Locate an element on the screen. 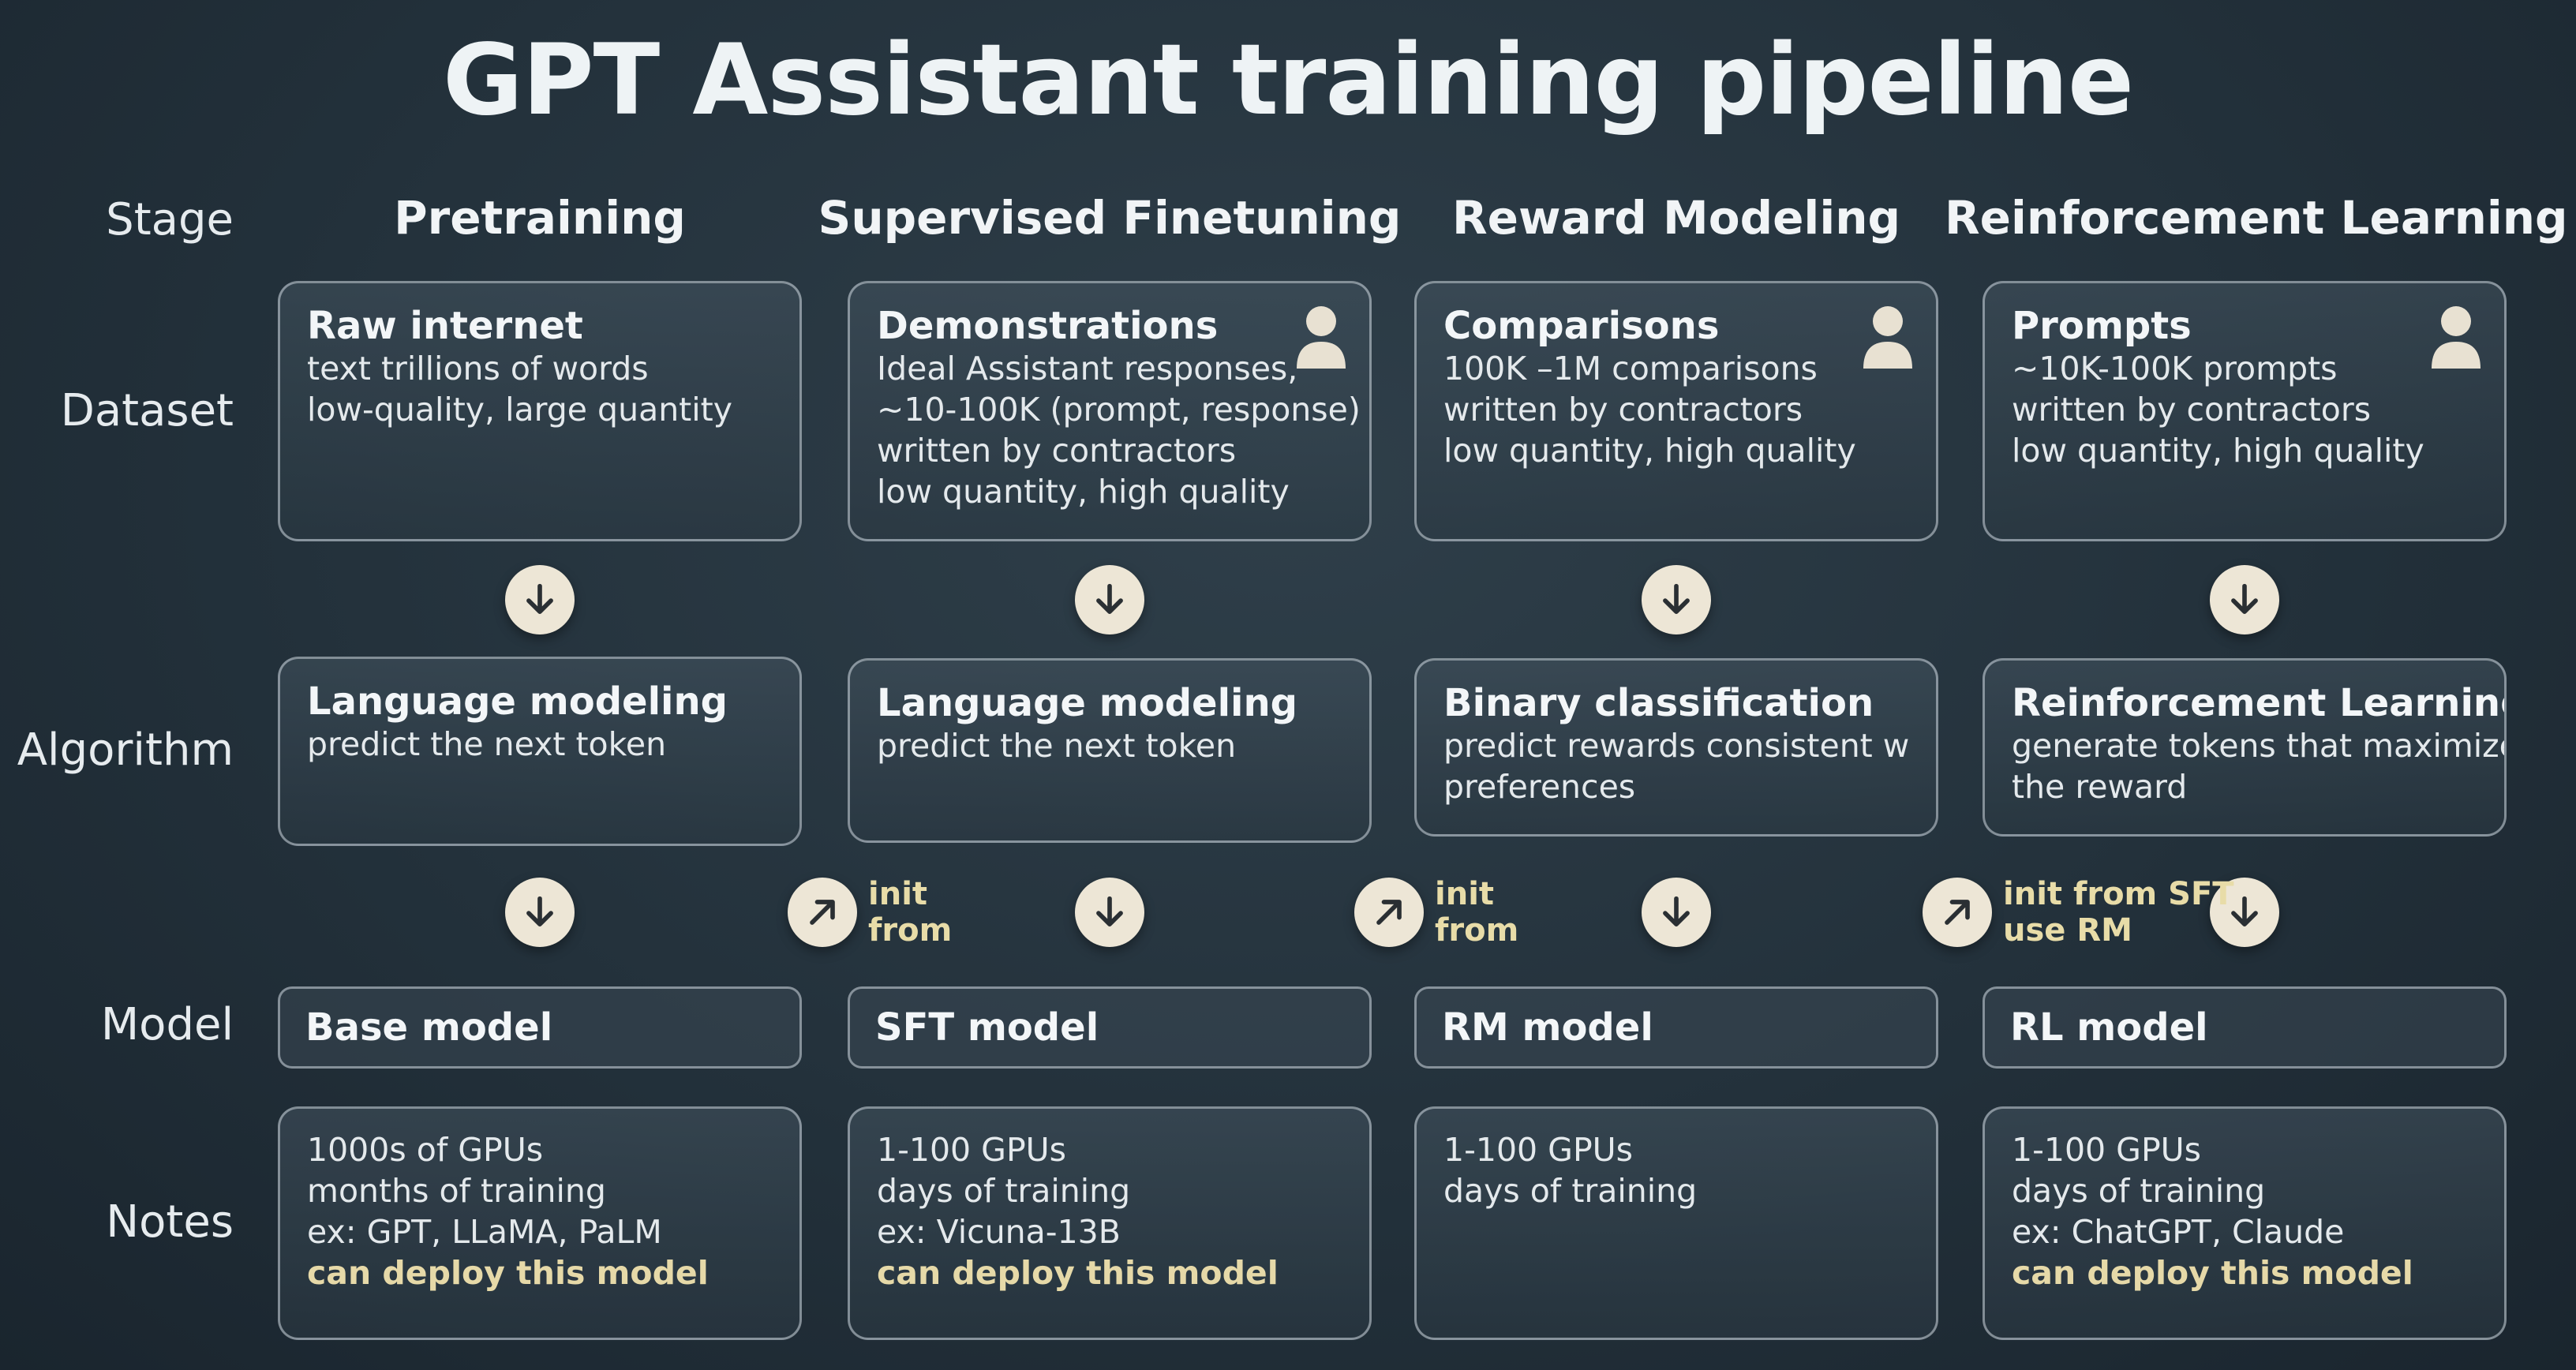 Image resolution: width=2576 pixels, height=1370 pixels. notes-line: ex: Vicuna-13B is located at coordinates (999, 1232).